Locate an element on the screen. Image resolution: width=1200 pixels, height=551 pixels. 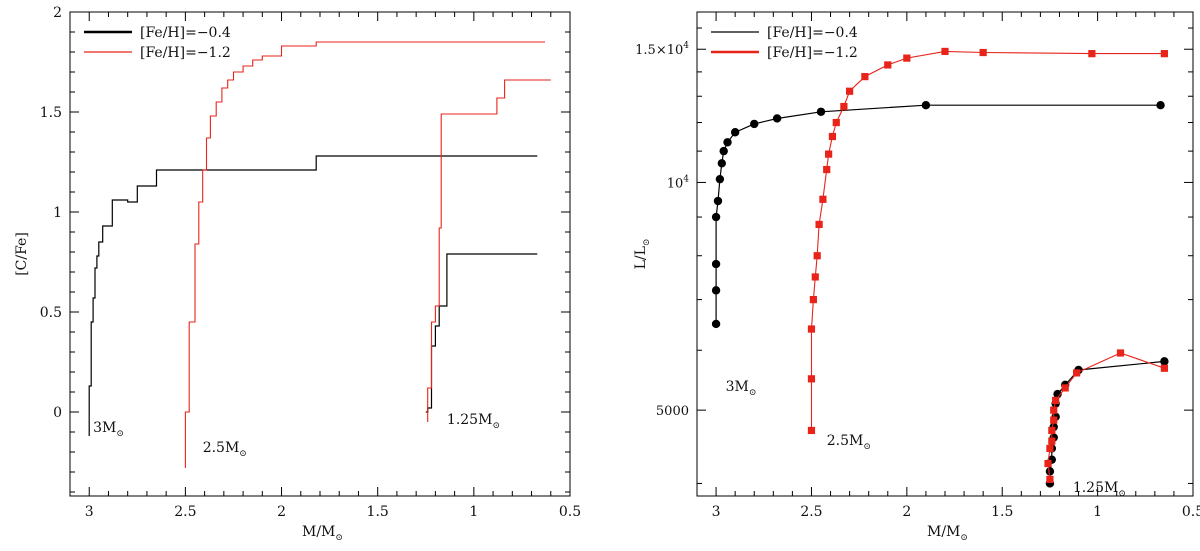
y-tick-label: 1 is located at coordinates (57, 213).